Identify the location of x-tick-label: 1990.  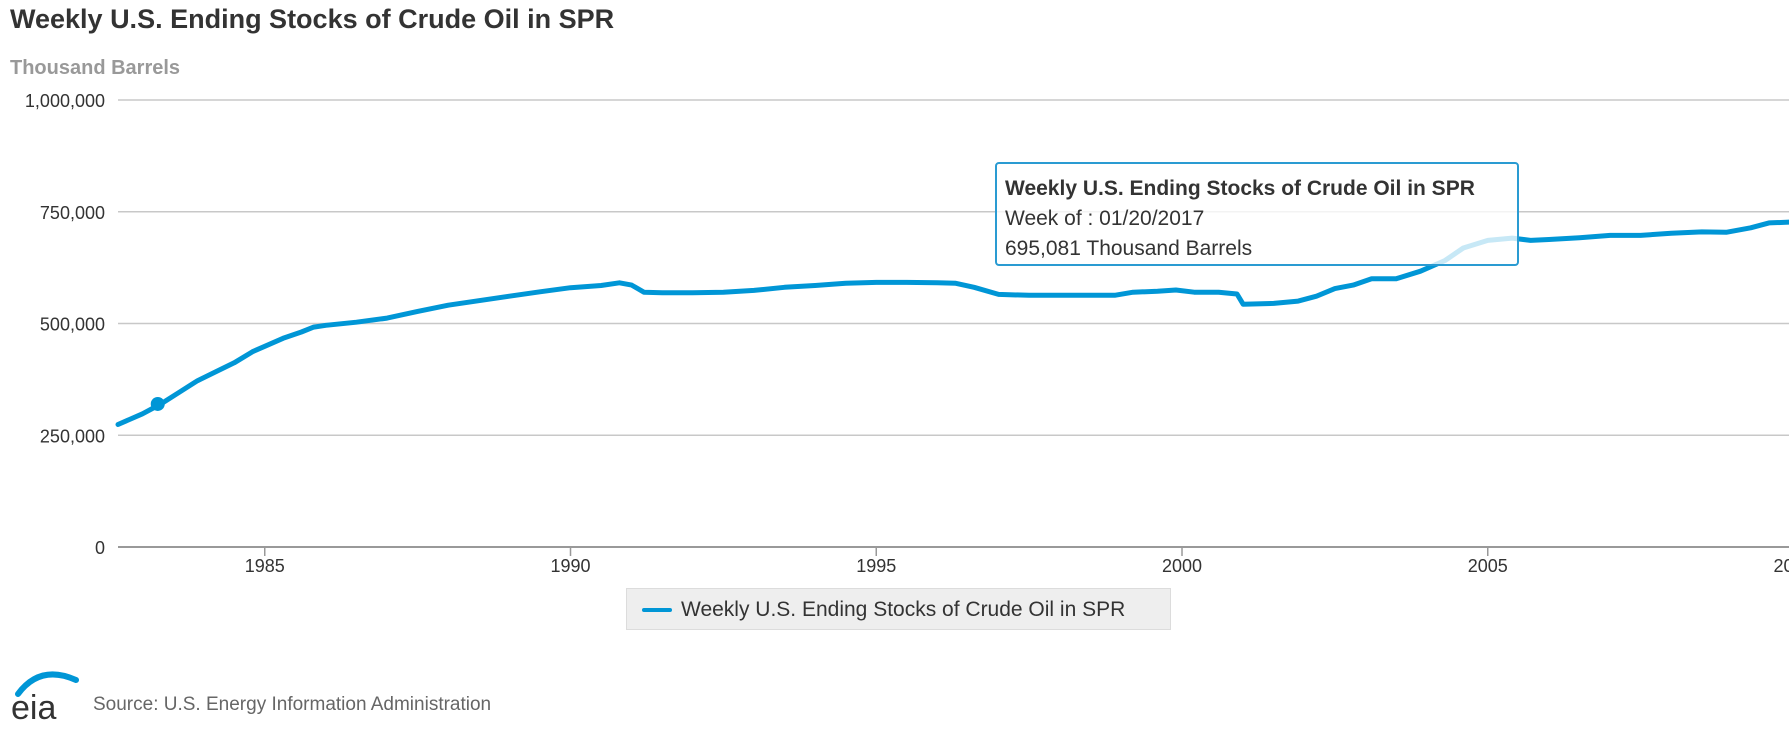
(570, 566).